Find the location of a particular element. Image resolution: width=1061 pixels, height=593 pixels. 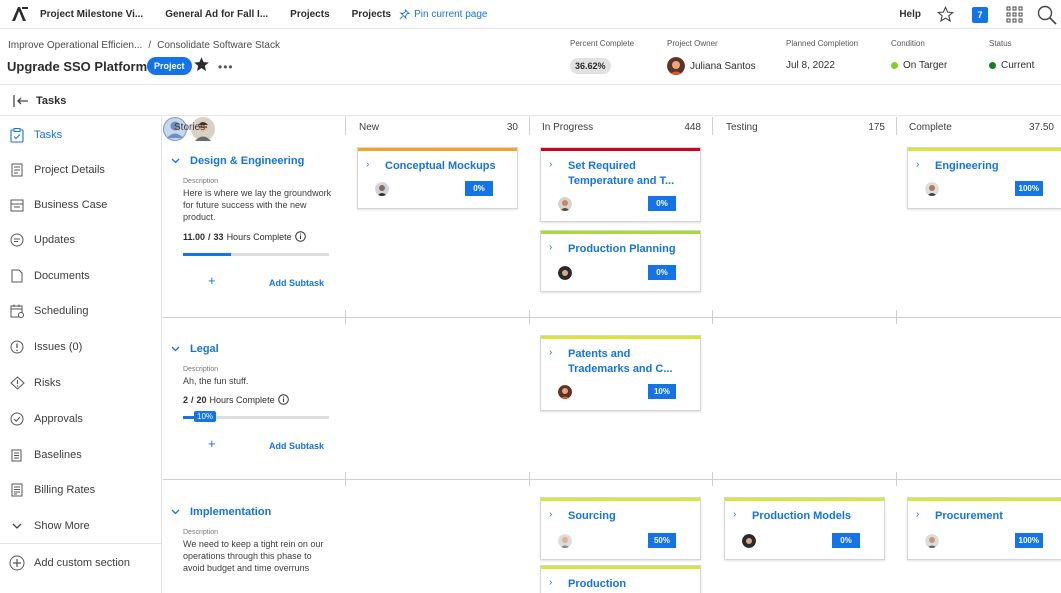

help-button: Help is located at coordinates (910, 14).